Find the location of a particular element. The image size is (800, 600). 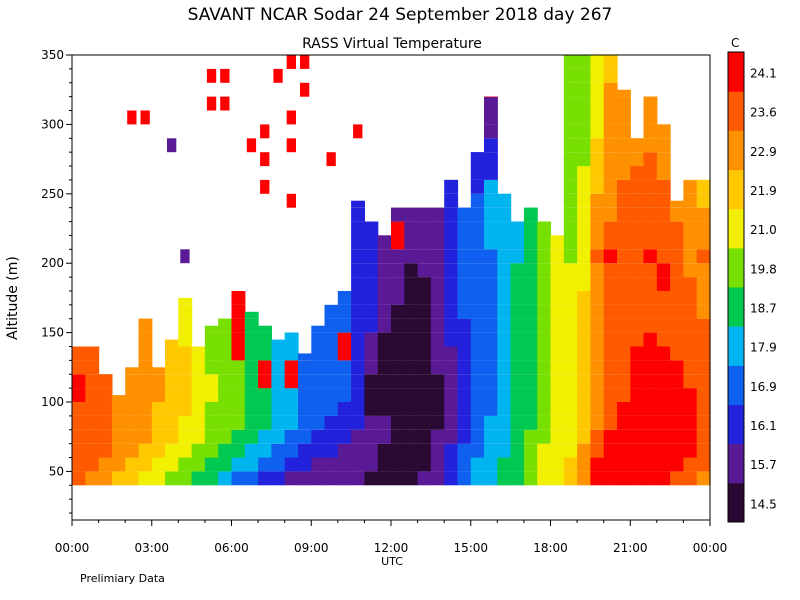

colorbar-label: 24.1 is located at coordinates (763, 74).